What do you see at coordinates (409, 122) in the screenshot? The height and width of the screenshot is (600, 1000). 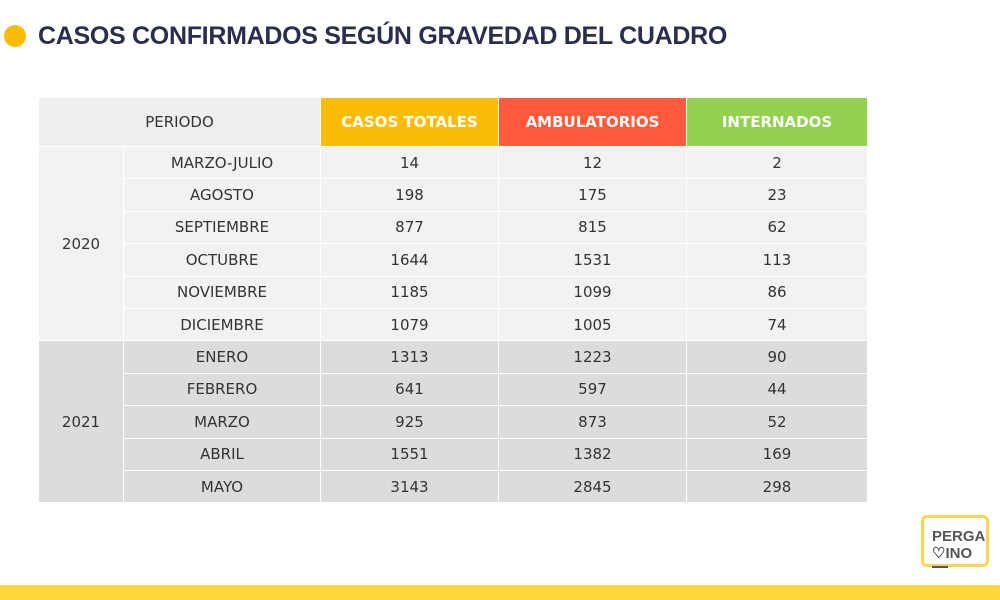 I see `column-header: CASOS TOTALES` at bounding box center [409, 122].